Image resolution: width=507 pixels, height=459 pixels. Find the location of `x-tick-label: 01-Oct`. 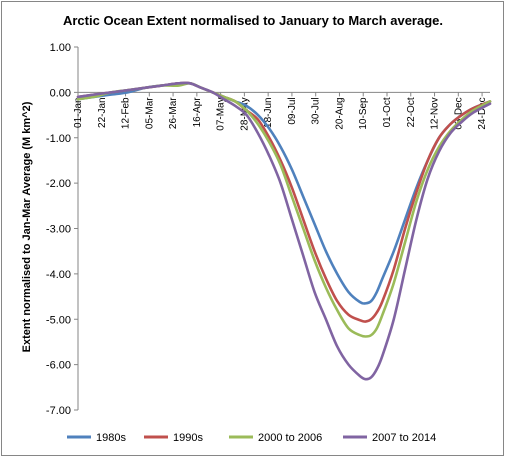

x-tick-label: 01-Oct is located at coordinates (387, 112).